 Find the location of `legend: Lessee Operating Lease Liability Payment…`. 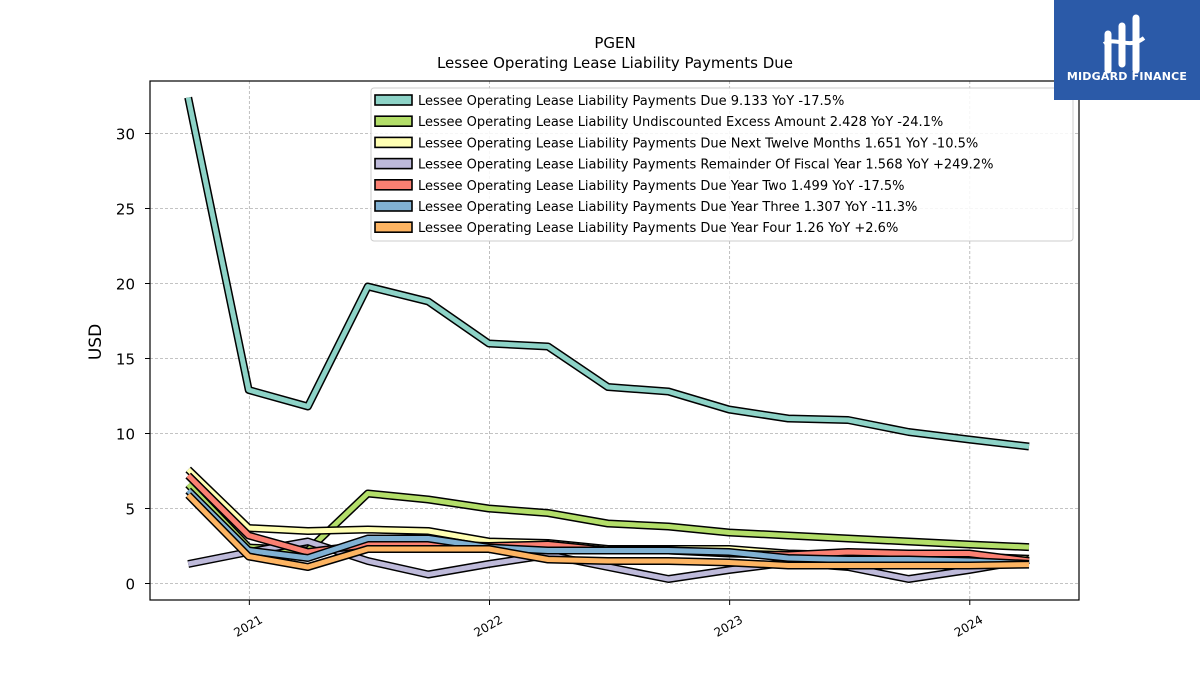

legend: Lessee Operating Lease Liability Payment… is located at coordinates (722, 164).